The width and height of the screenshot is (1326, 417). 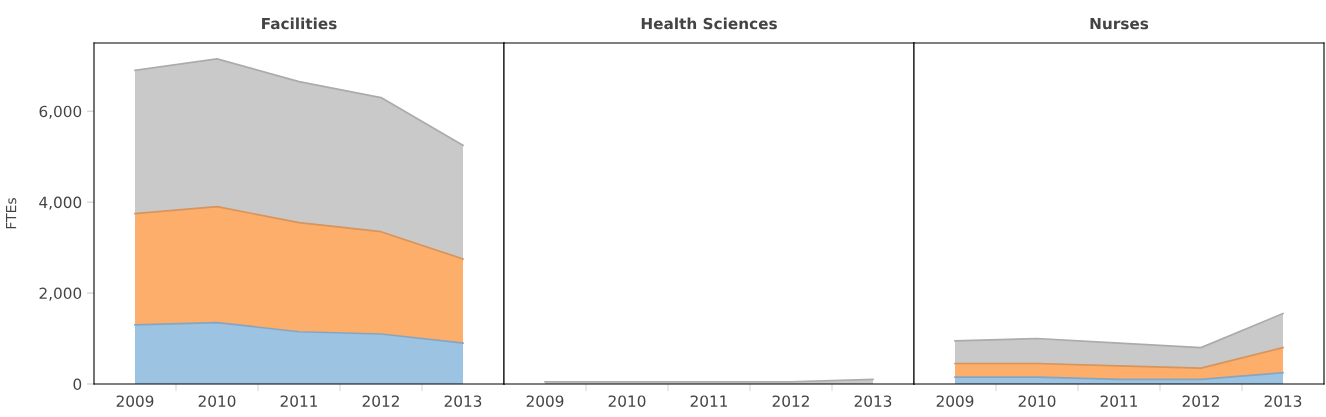 What do you see at coordinates (60, 112) in the screenshot?
I see `y-tick-label: 6,000` at bounding box center [60, 112].